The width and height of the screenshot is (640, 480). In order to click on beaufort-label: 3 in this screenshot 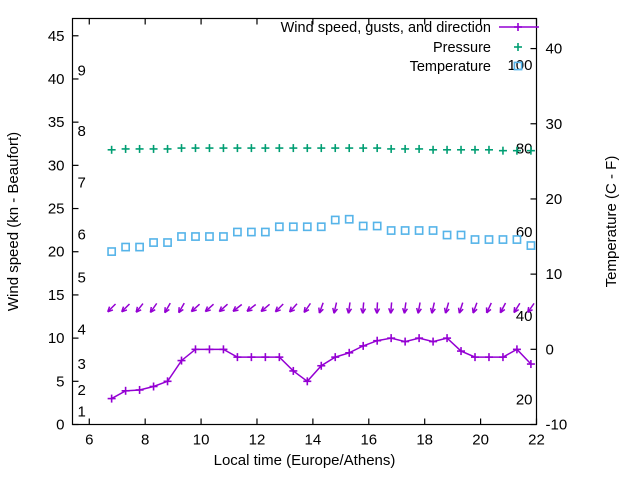, I will do `click(82, 364)`.